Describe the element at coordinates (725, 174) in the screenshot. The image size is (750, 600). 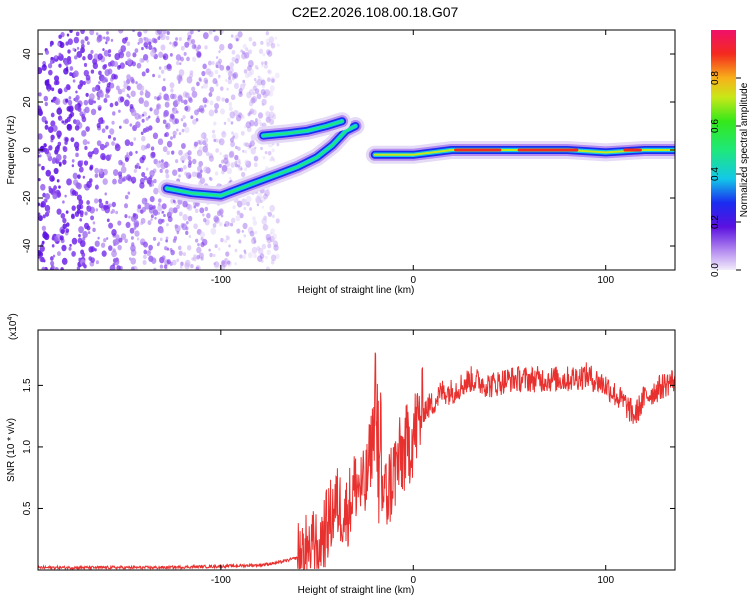
I see `colorbar-ticks: 0.0 0.2 0.4 0.6 0.8` at that location.